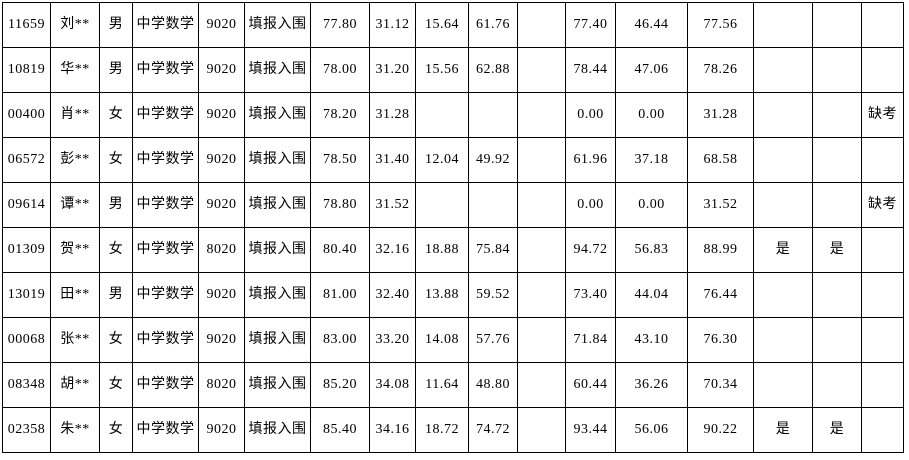  I want to click on cell-name: 胡**, so click(75, 385).